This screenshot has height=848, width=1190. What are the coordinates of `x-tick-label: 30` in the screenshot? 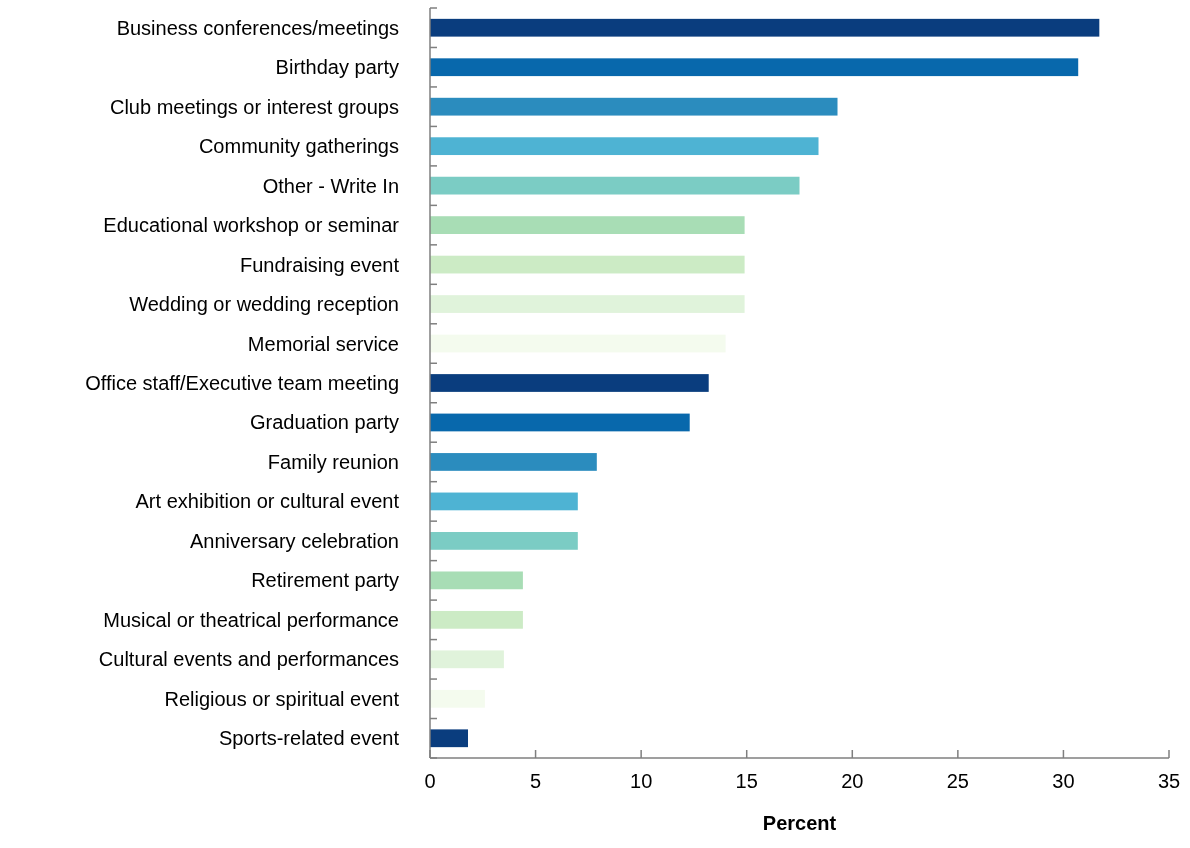 It's located at (1063, 781).